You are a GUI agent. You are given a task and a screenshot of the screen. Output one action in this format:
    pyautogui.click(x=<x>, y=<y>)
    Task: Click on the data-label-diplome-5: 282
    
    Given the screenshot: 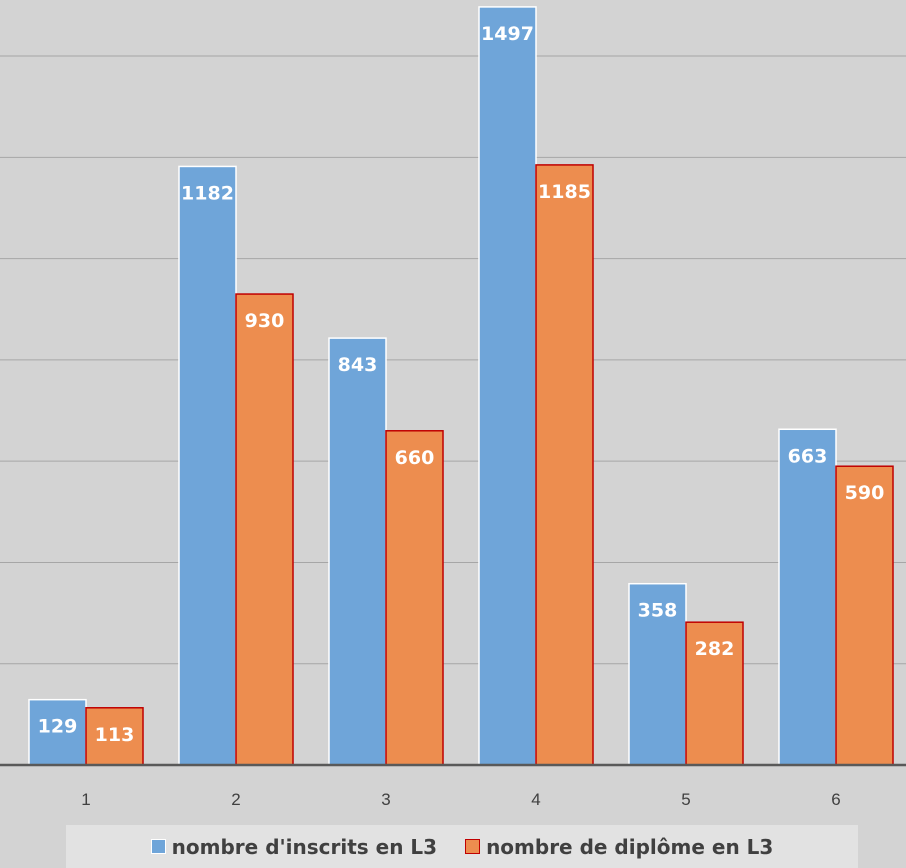 What is the action you would take?
    pyautogui.click(x=715, y=649)
    